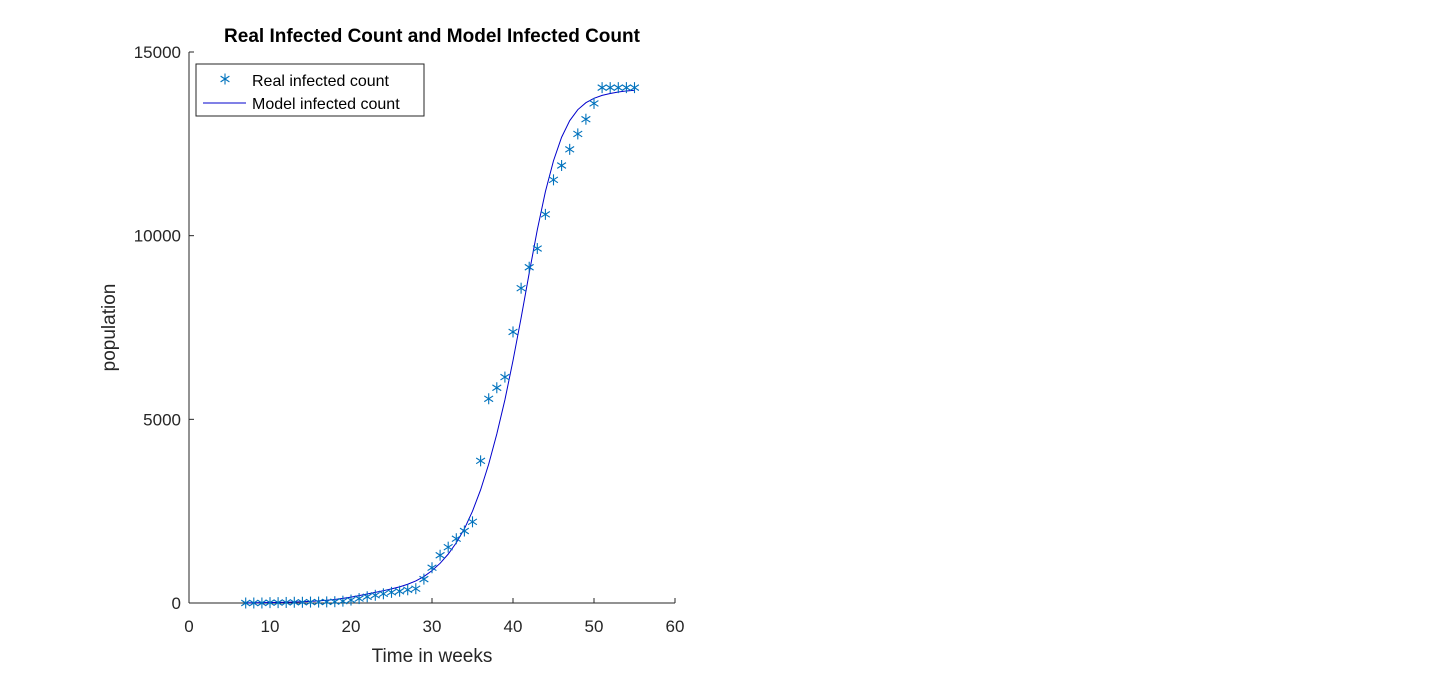 The height and width of the screenshot is (677, 1453). What do you see at coordinates (321, 81) in the screenshot?
I see `legend-label-real: Real infected count` at bounding box center [321, 81].